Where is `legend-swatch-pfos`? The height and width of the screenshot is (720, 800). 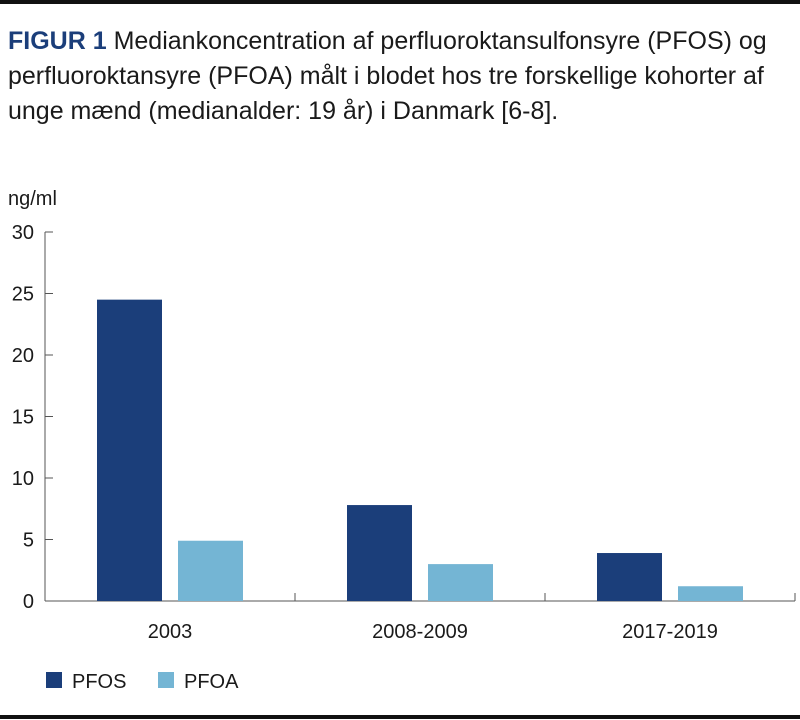 legend-swatch-pfos is located at coordinates (54, 680).